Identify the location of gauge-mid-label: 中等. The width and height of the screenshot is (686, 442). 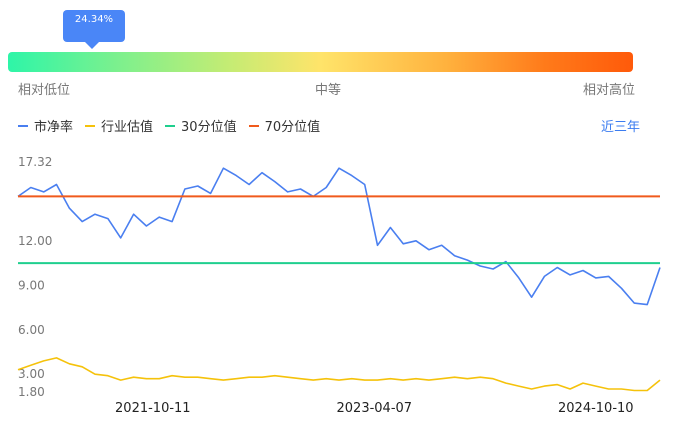
(328, 90).